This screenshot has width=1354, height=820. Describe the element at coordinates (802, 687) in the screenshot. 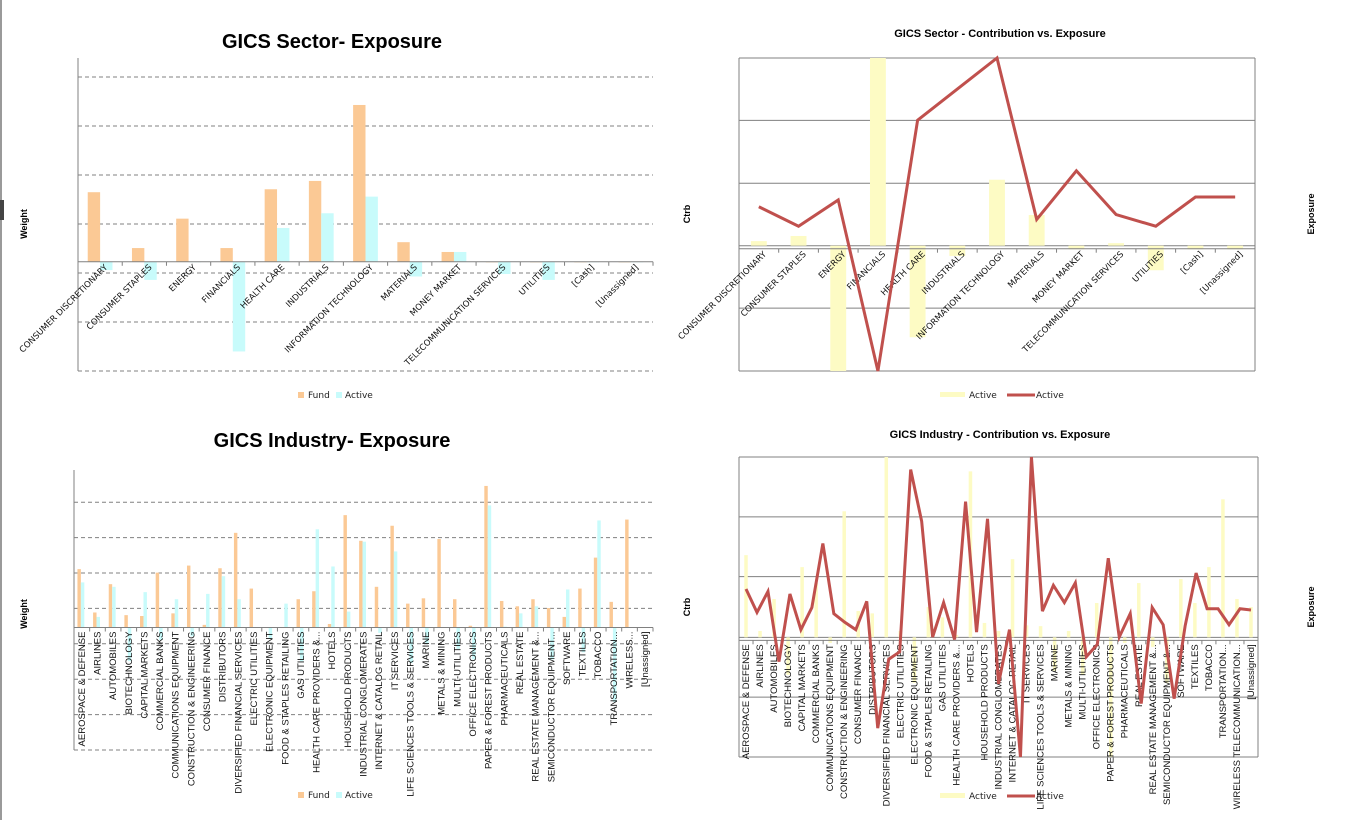

I see `category-label: CAPITAL MARKETS` at that location.